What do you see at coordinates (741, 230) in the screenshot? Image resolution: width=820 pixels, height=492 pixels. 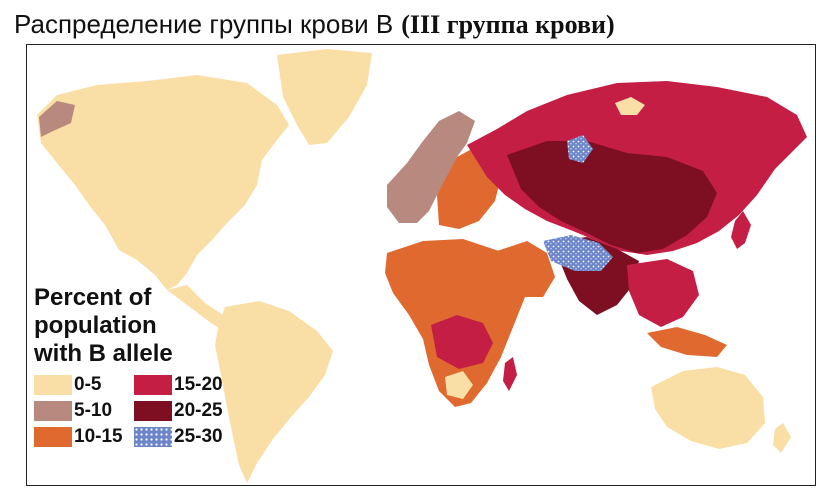 I see `region-japan` at bounding box center [741, 230].